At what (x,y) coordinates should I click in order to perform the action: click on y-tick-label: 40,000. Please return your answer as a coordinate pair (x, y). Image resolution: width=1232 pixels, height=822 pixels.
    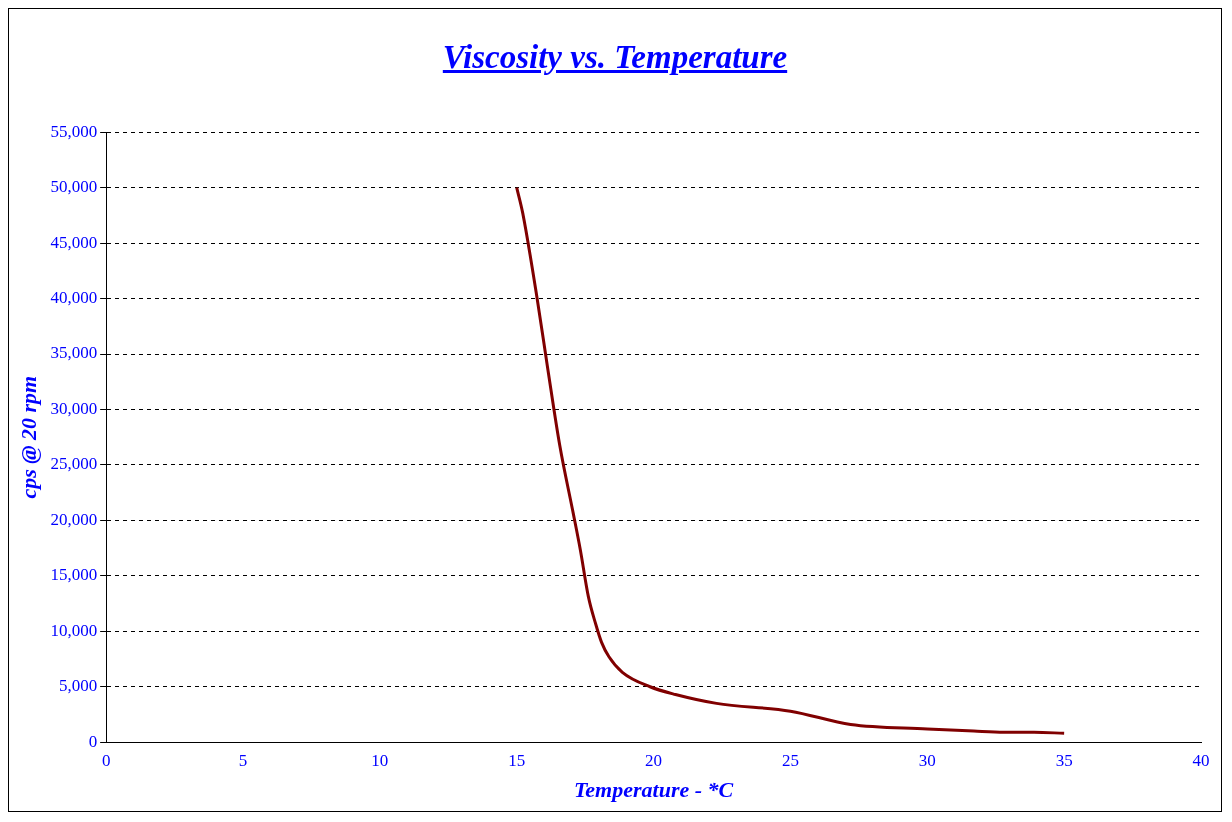
    Looking at the image, I should click on (74, 298).